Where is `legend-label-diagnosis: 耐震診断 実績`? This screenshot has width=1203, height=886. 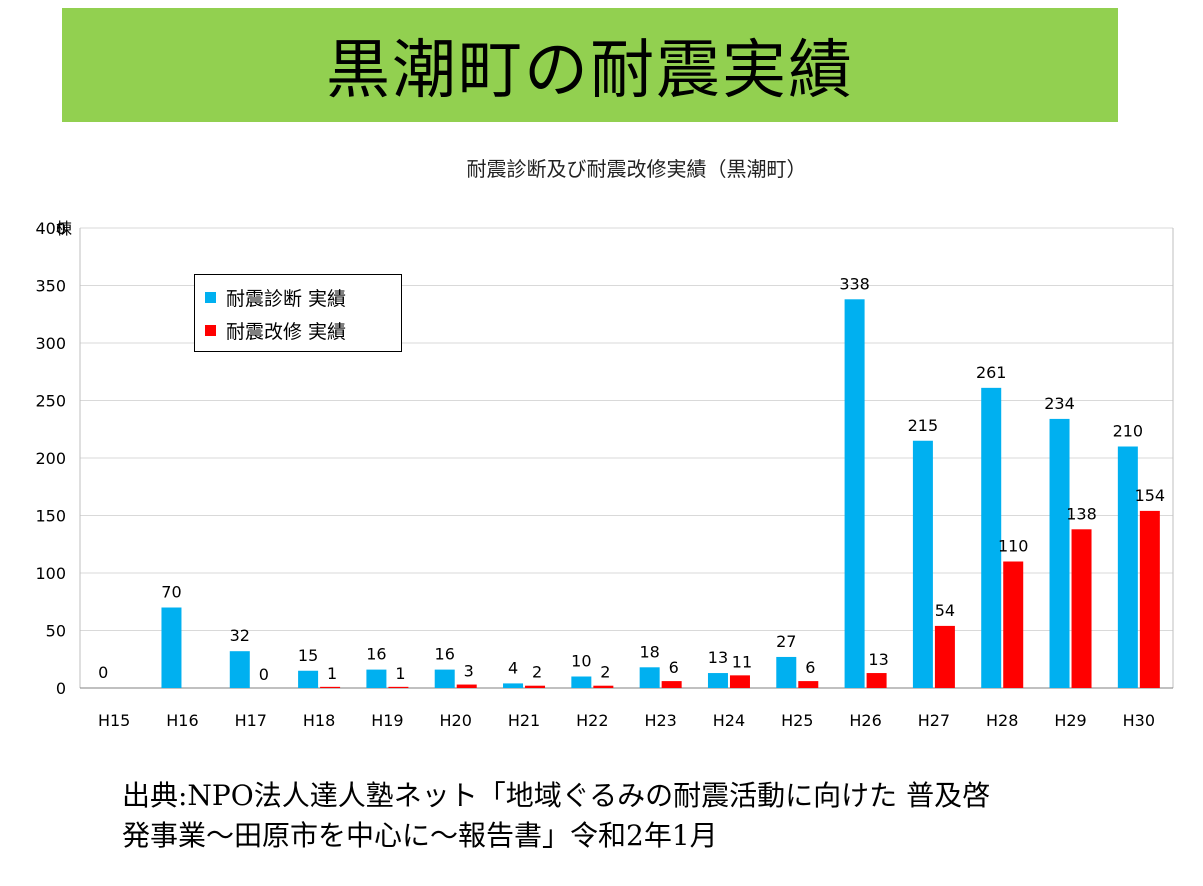
legend-label-diagnosis: 耐震診断 実績 is located at coordinates (286, 299).